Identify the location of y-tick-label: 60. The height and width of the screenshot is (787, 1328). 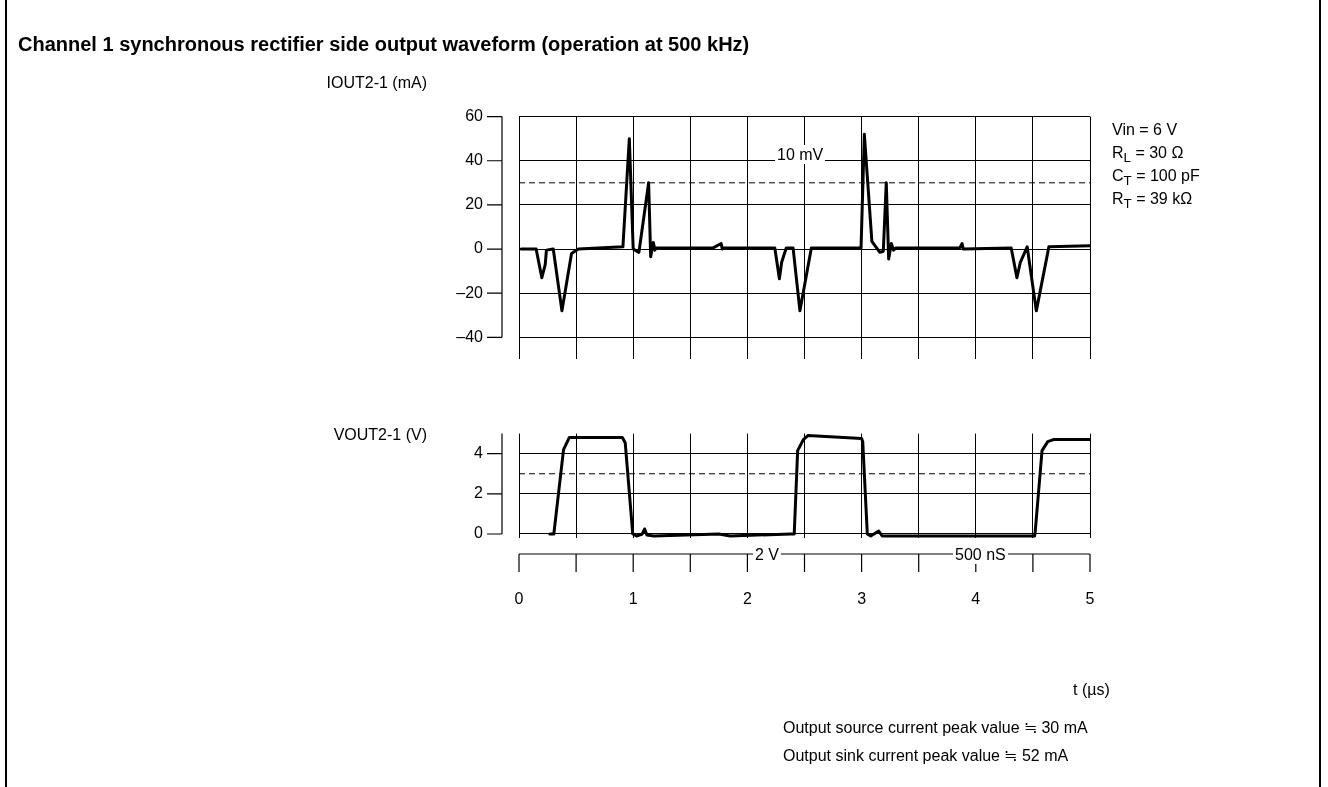
(474, 116).